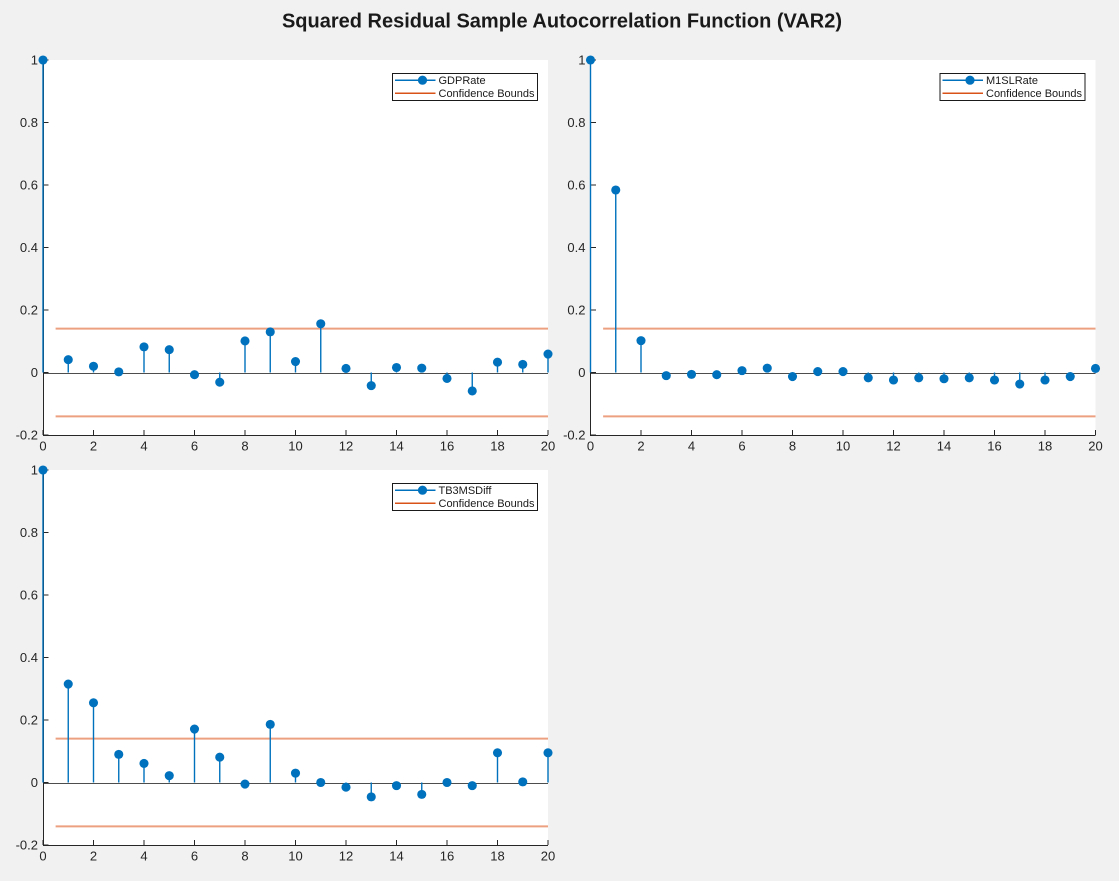 The width and height of the screenshot is (1119, 881). I want to click on svg-text: M1SLRate, so click(1012, 81).